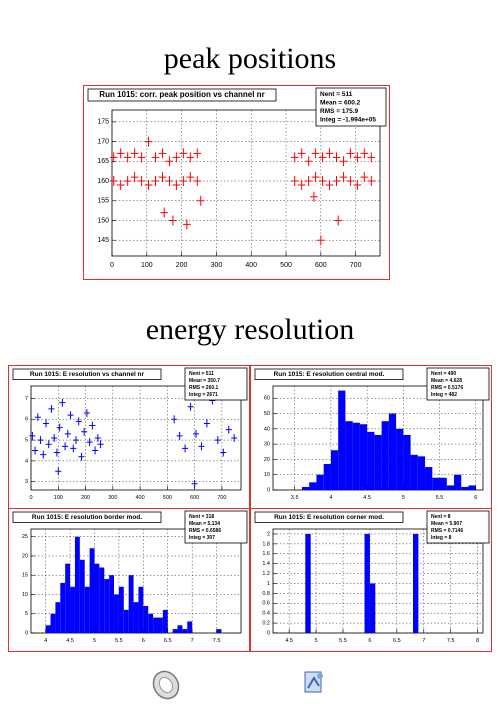 This screenshot has width=500, height=708. I want to click on y-tick-label: 1.6, so click(266, 554).